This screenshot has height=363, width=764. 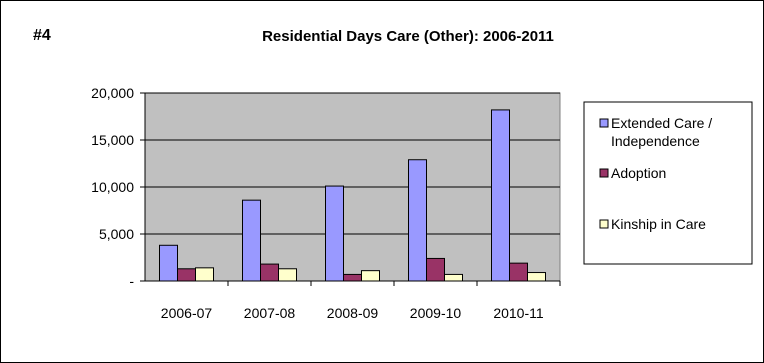 I want to click on legend-label: Extended Care /, so click(x=661, y=123).